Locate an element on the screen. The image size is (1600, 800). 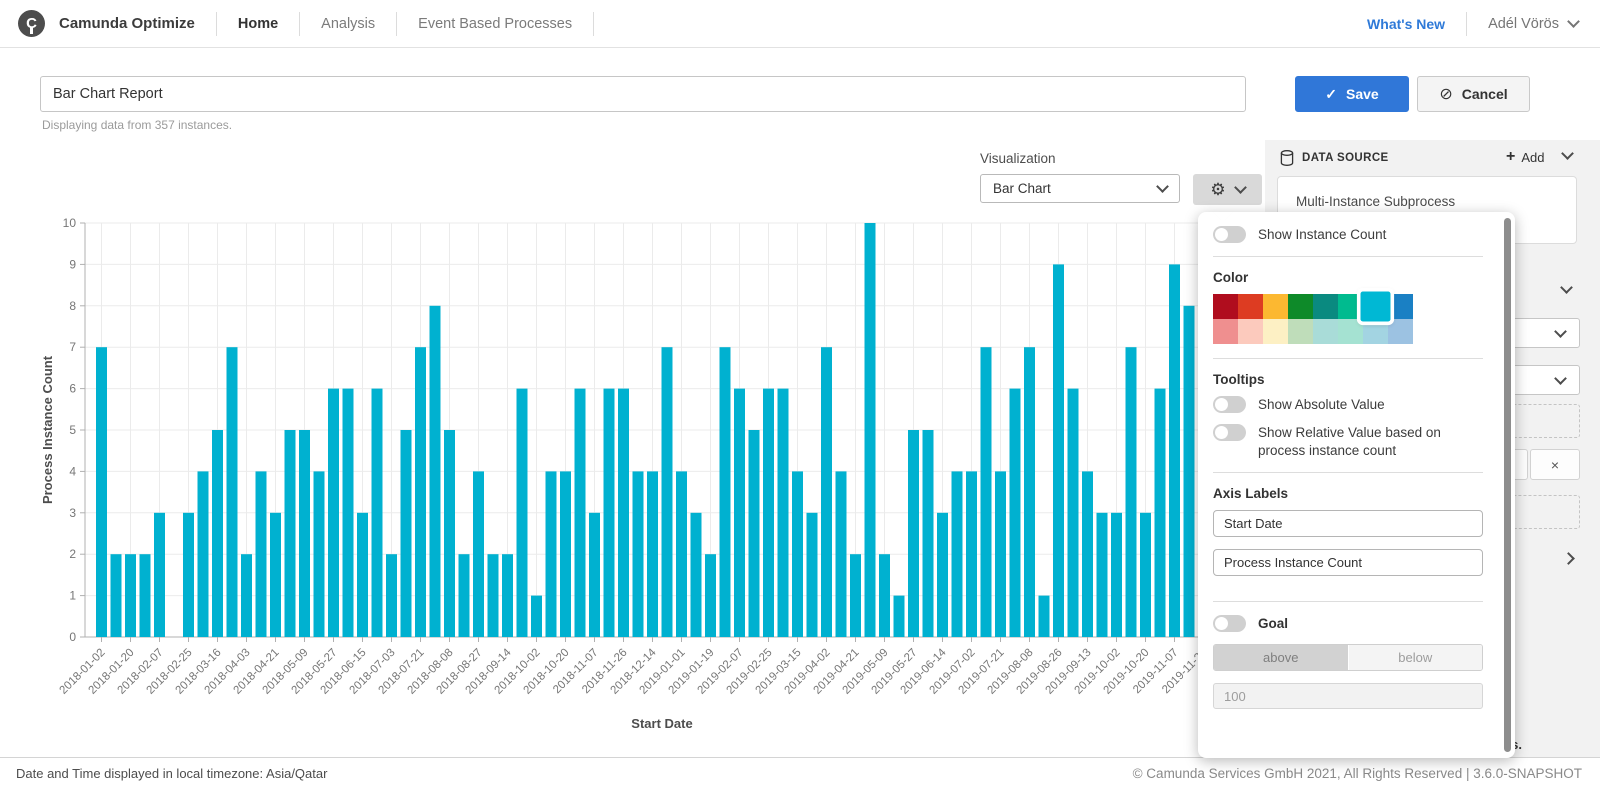
whats-new-link: What's New is located at coordinates (1406, 23).